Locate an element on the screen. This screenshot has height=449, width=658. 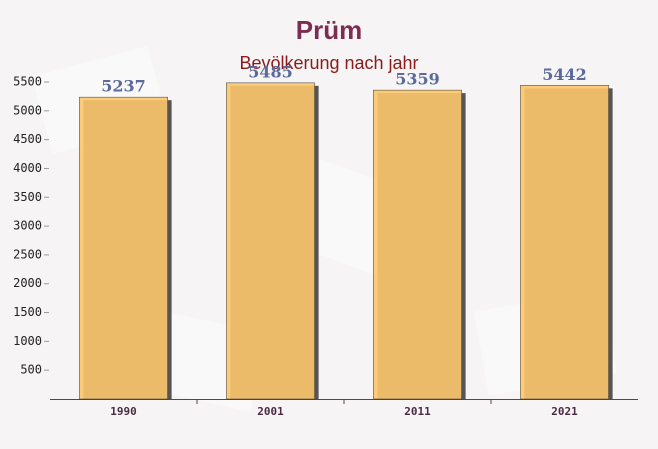
value-label: 5485 is located at coordinates (270, 71).